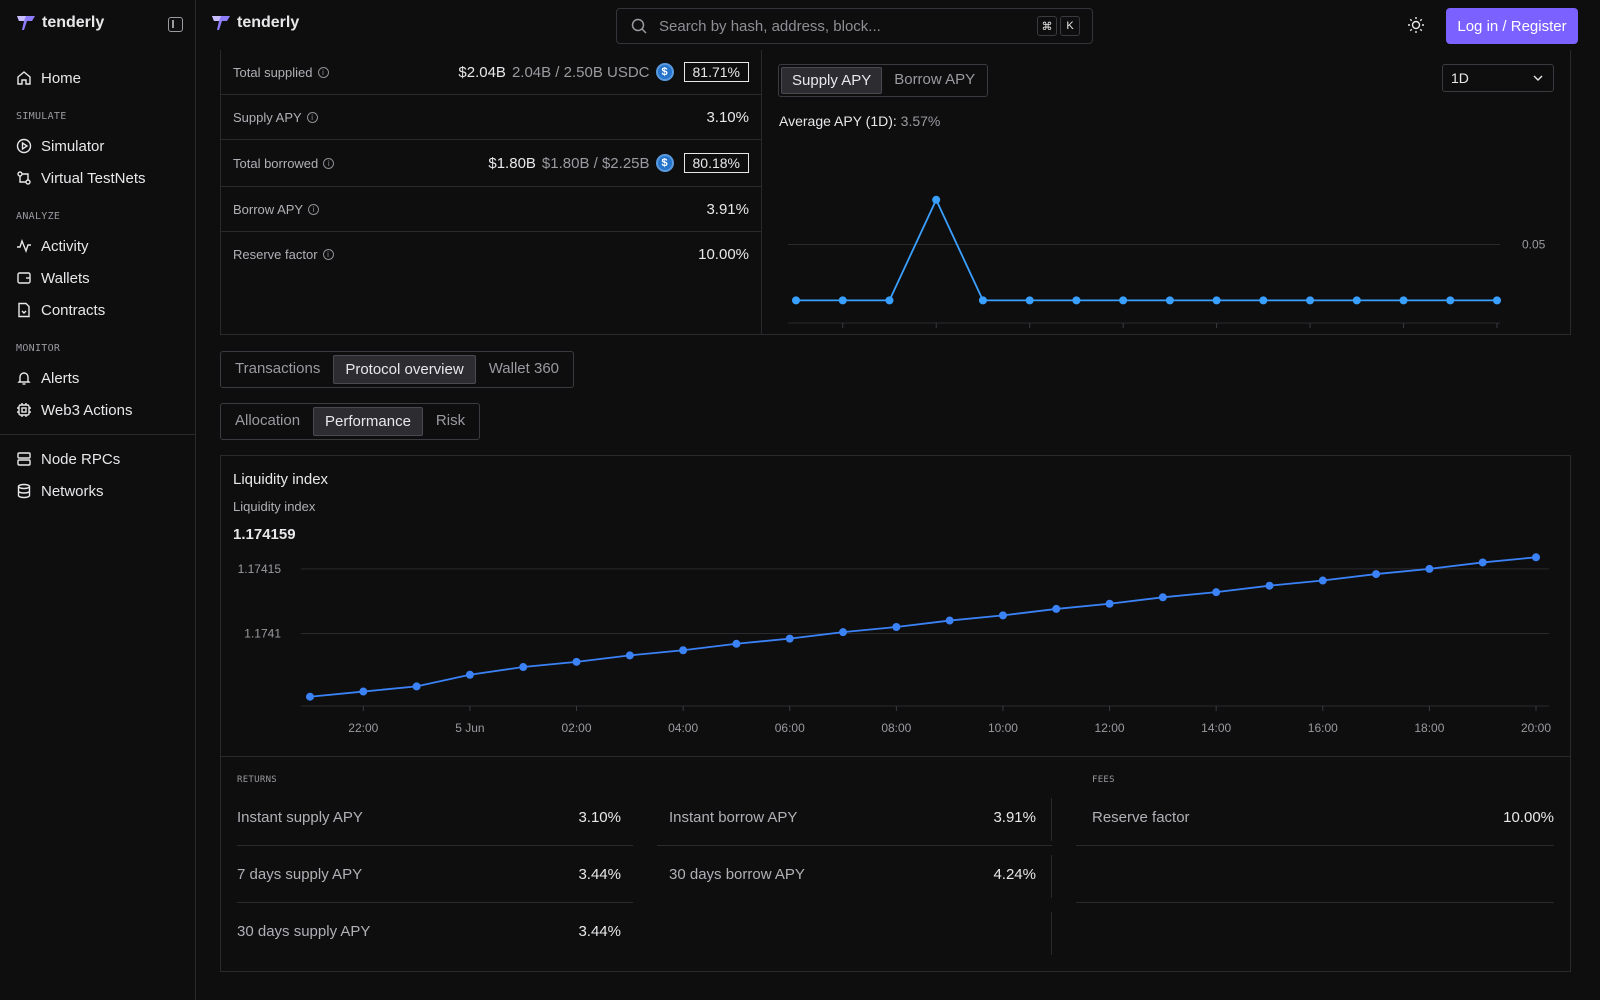 The image size is (1600, 1000). I want to click on sidebar-item-label: Simulator, so click(73, 146).